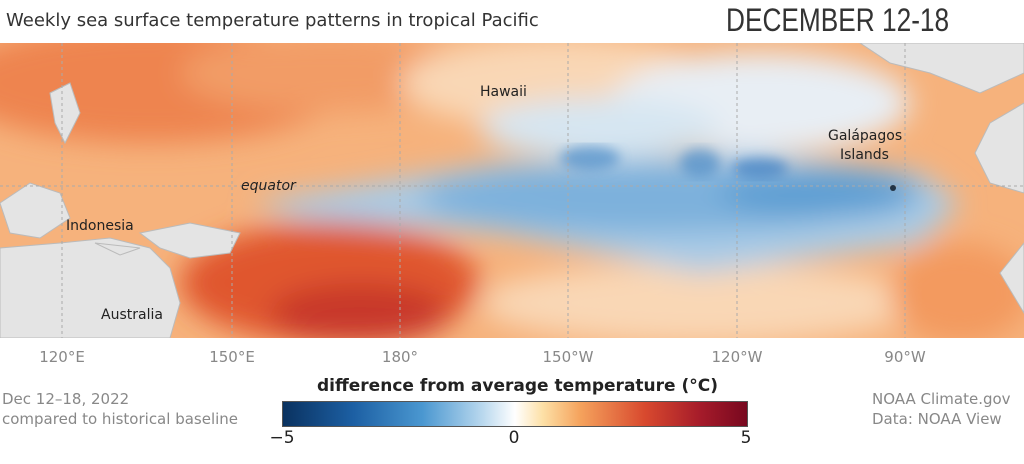  What do you see at coordinates (905, 357) in the screenshot?
I see `tick-90w: 90°W` at bounding box center [905, 357].